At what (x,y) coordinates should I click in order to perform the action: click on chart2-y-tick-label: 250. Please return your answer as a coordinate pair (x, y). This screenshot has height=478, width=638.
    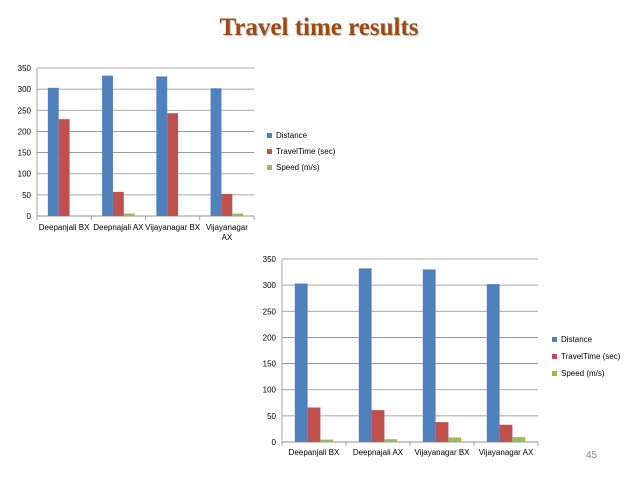
    Looking at the image, I should click on (270, 311).